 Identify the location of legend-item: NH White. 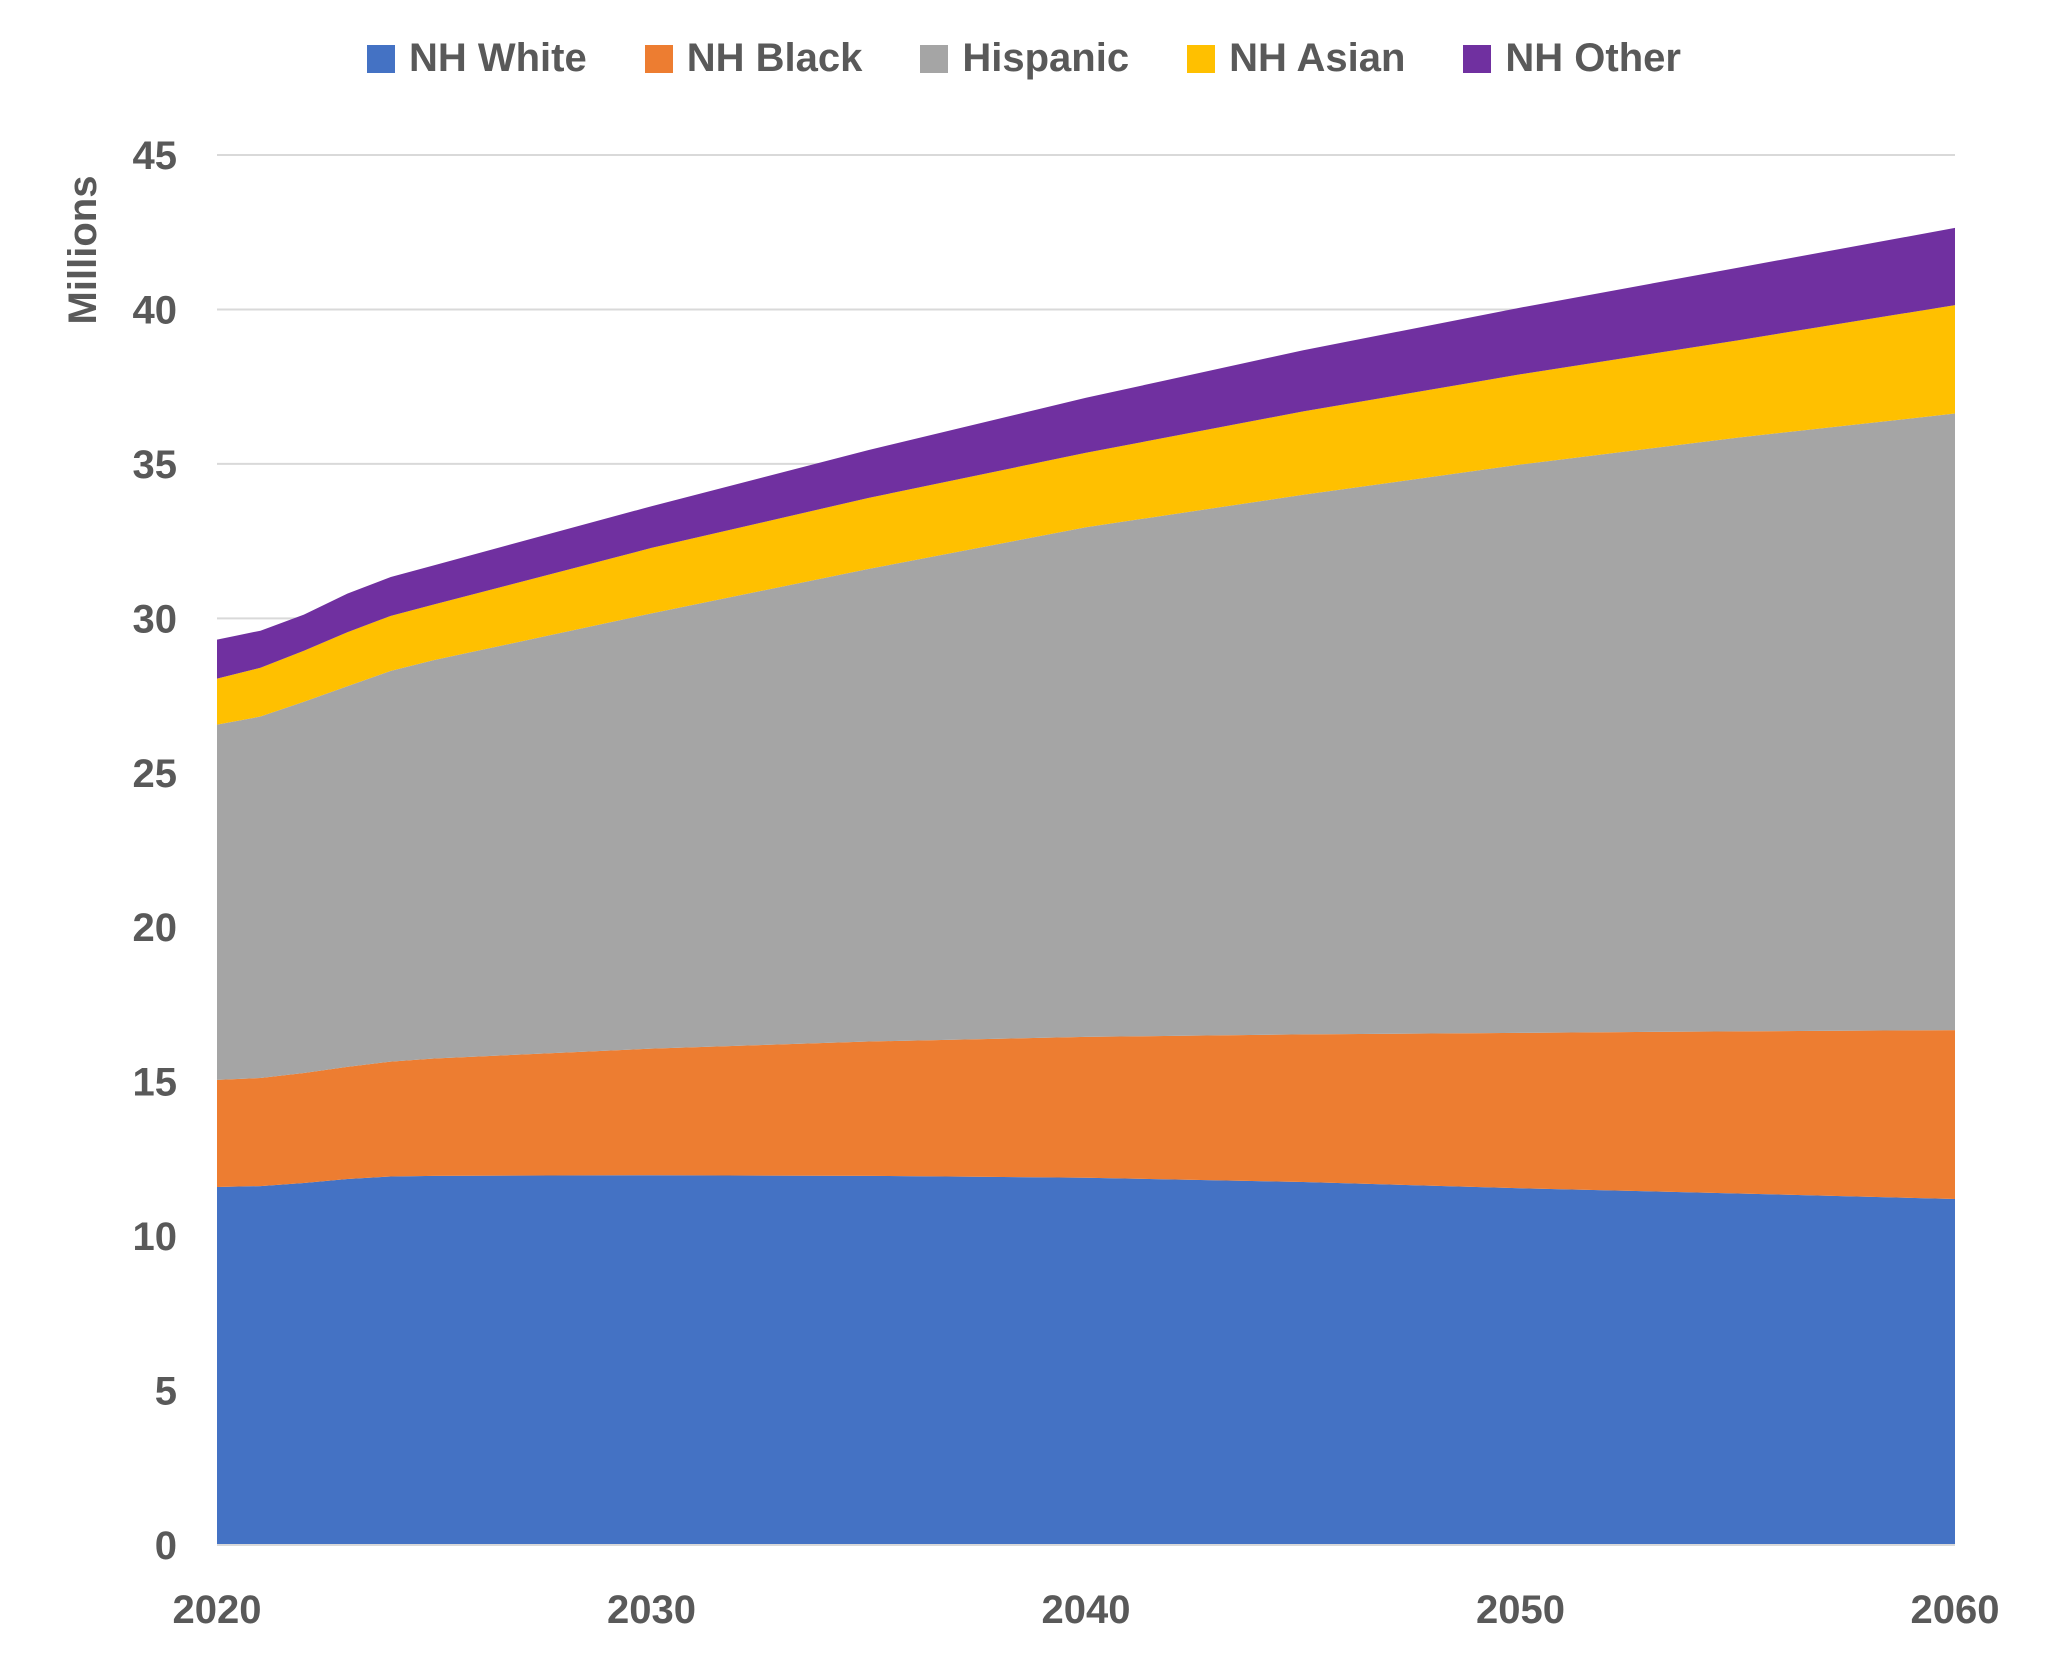
(476, 58).